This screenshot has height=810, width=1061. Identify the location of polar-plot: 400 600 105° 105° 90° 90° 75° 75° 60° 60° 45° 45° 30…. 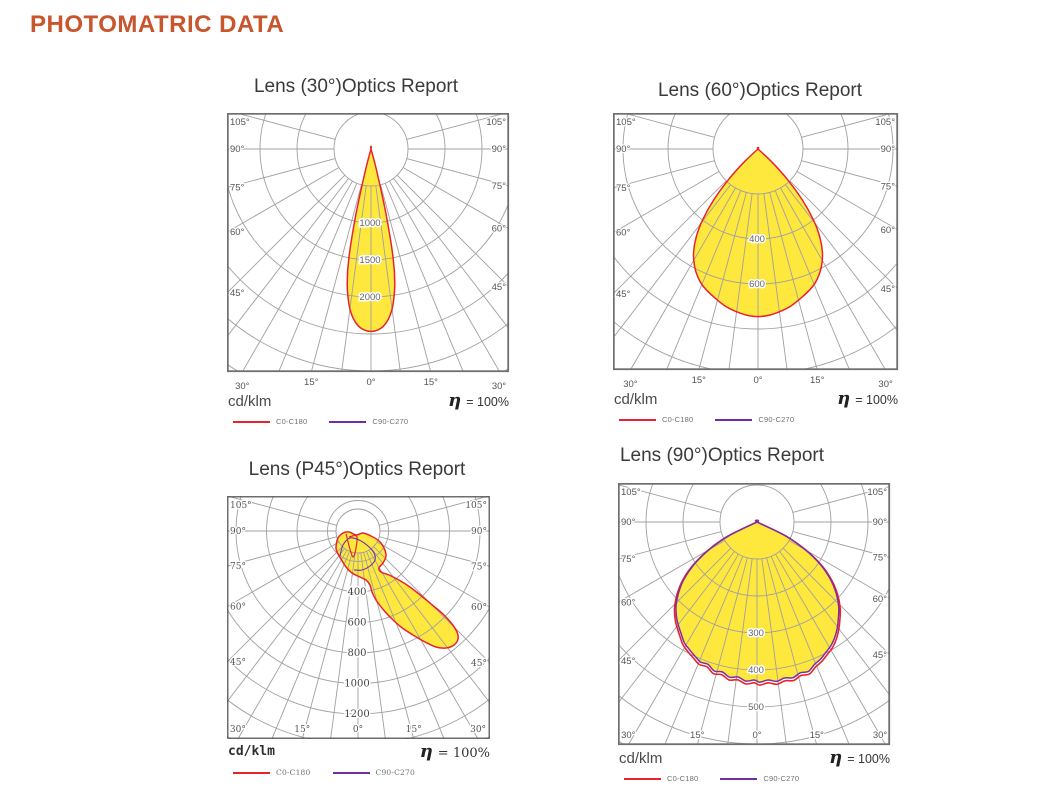
(756, 252).